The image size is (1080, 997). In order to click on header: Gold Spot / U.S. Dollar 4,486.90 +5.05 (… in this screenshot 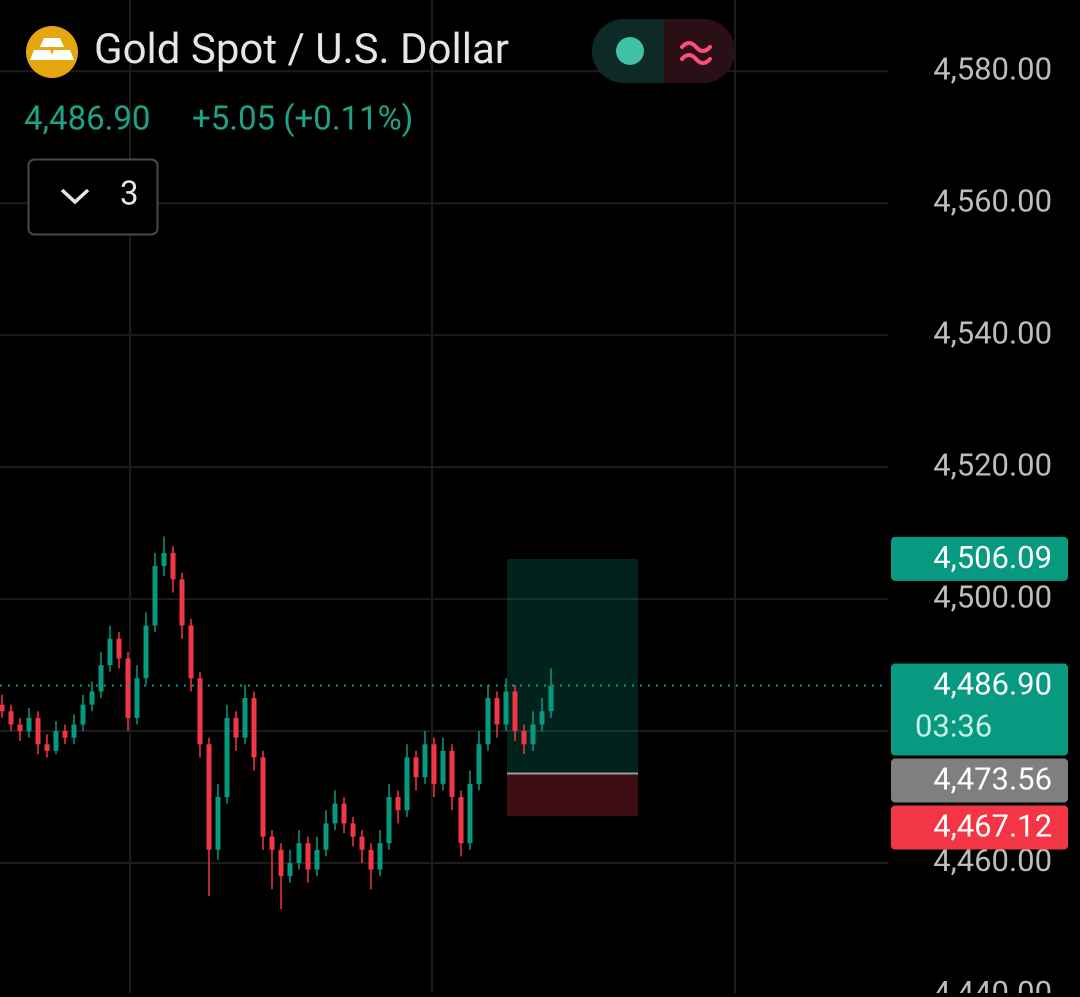, I will do `click(379, 127)`.